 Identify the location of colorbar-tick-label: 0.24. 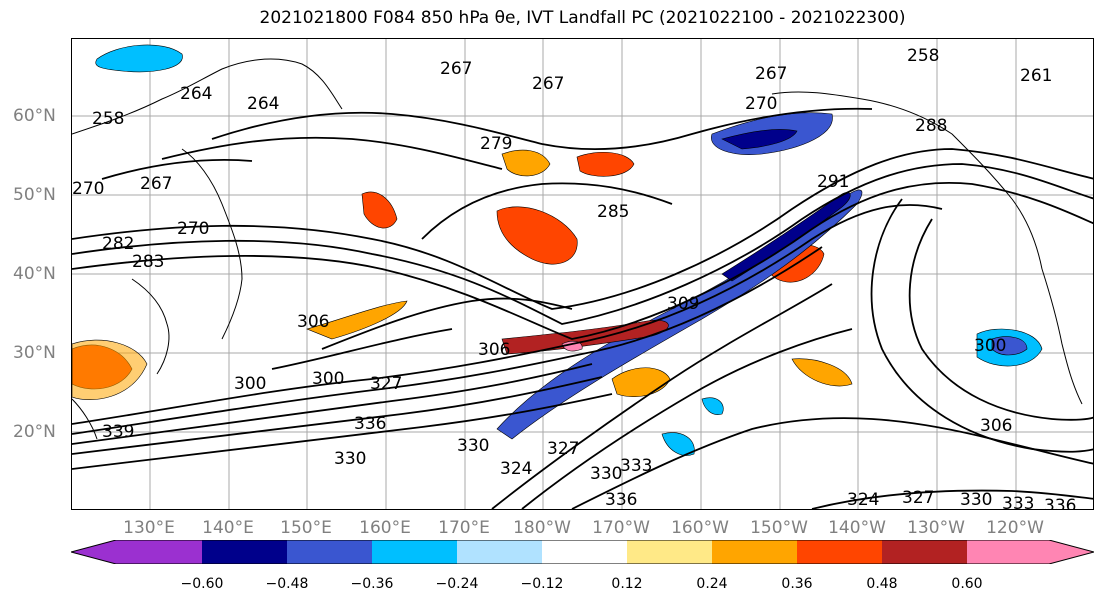
(712, 584).